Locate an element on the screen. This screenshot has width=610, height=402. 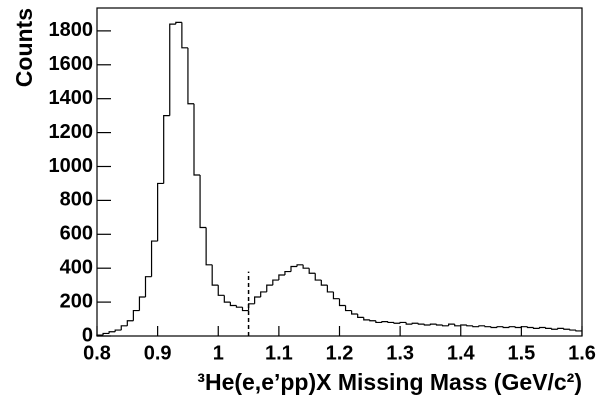
x-tick-label: 1.5 is located at coordinates (521, 353).